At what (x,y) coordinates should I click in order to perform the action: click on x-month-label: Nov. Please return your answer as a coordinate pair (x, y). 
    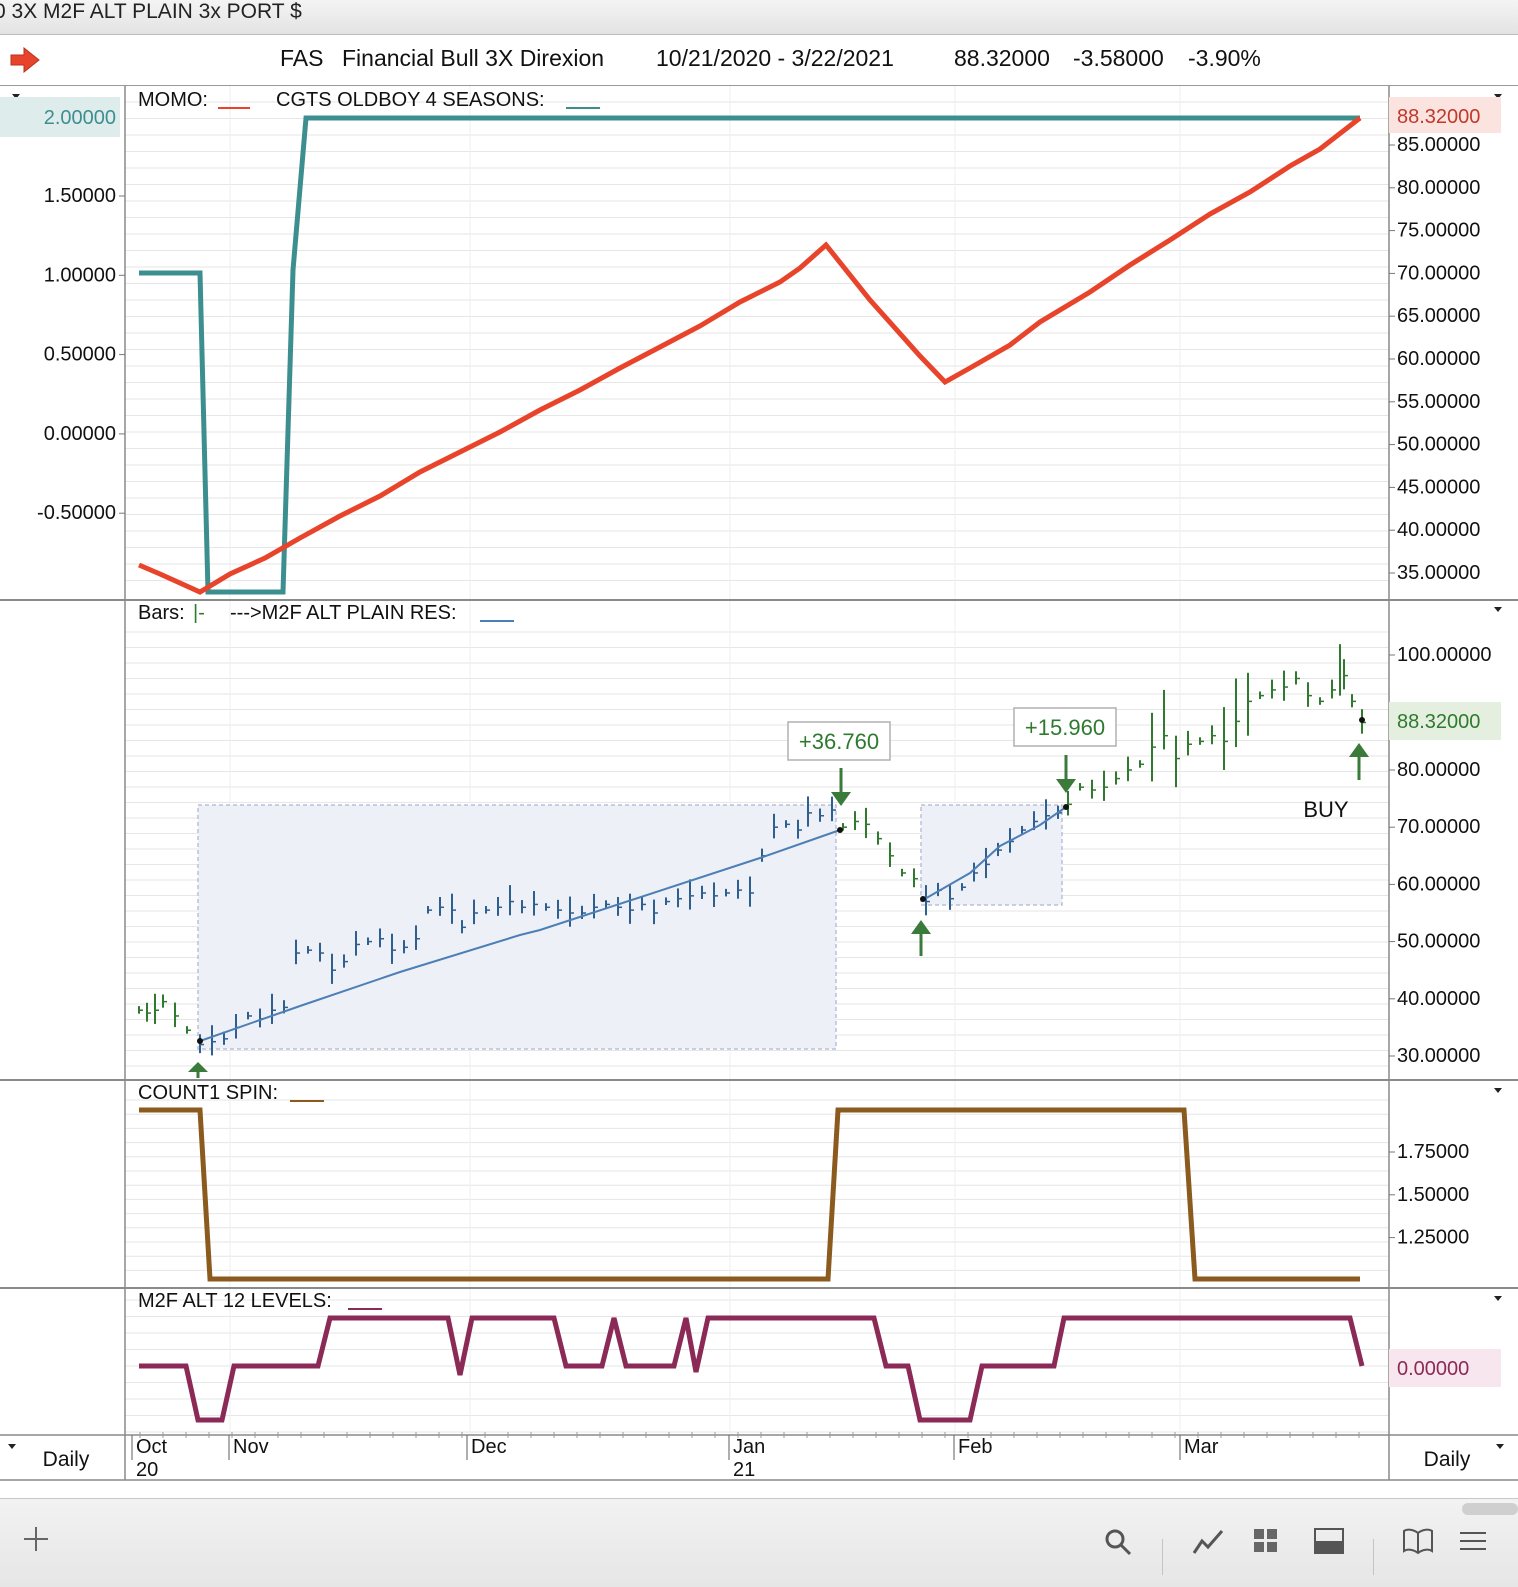
    Looking at the image, I should click on (251, 1447).